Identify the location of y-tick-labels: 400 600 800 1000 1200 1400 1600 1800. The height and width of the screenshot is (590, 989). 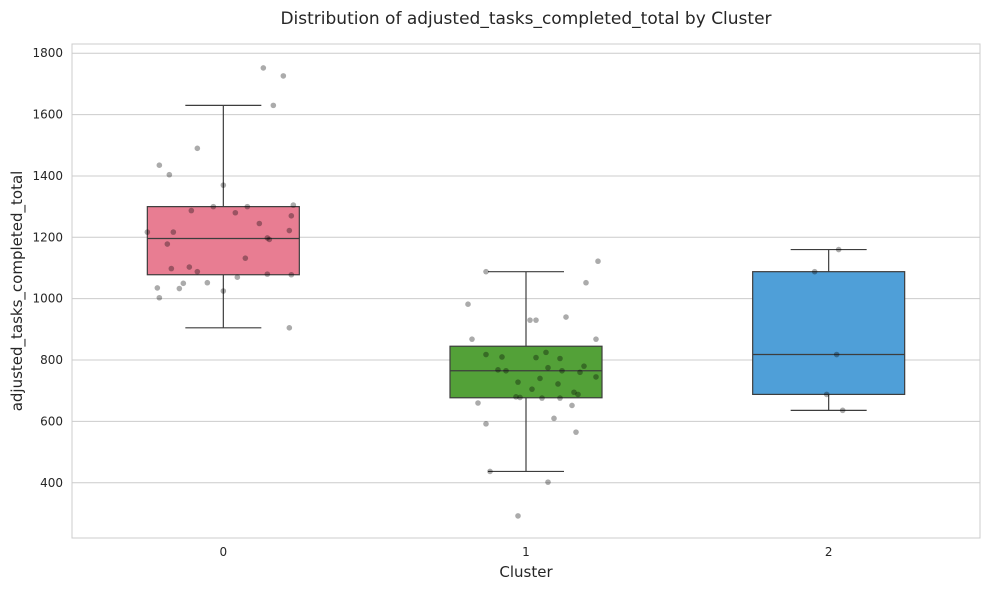
(47, 268).